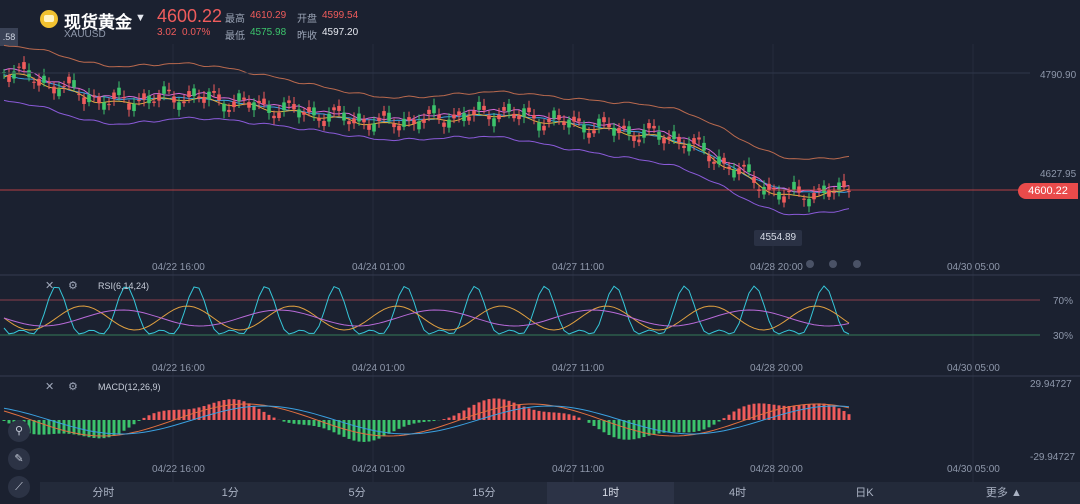 This screenshot has height=504, width=1080. I want to click on tab-timeframe: 分时, so click(103, 493).